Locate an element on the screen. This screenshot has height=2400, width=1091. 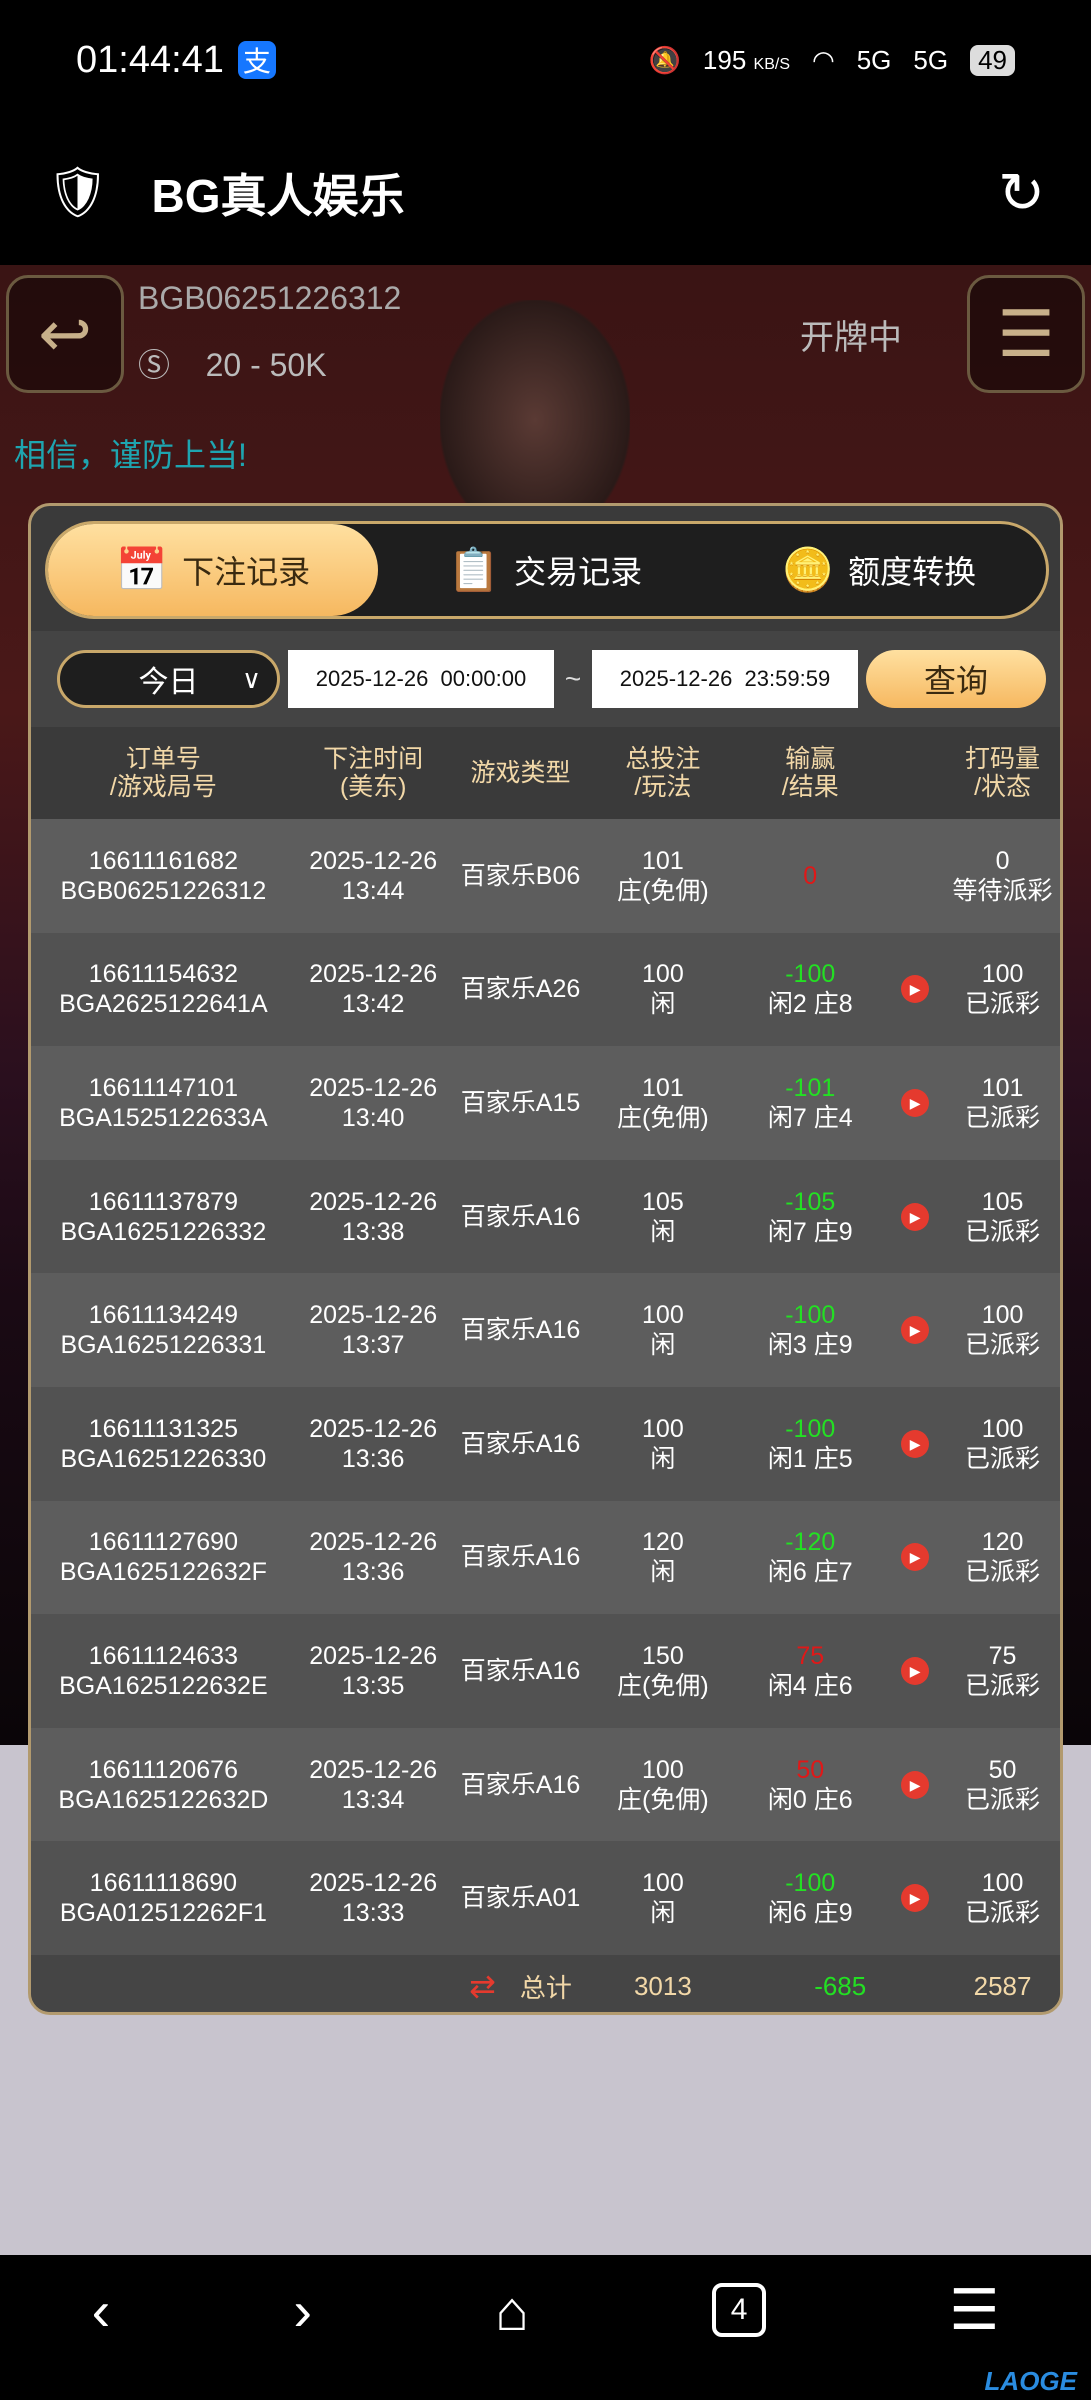
win-loss: -105 is located at coordinates (810, 1201).